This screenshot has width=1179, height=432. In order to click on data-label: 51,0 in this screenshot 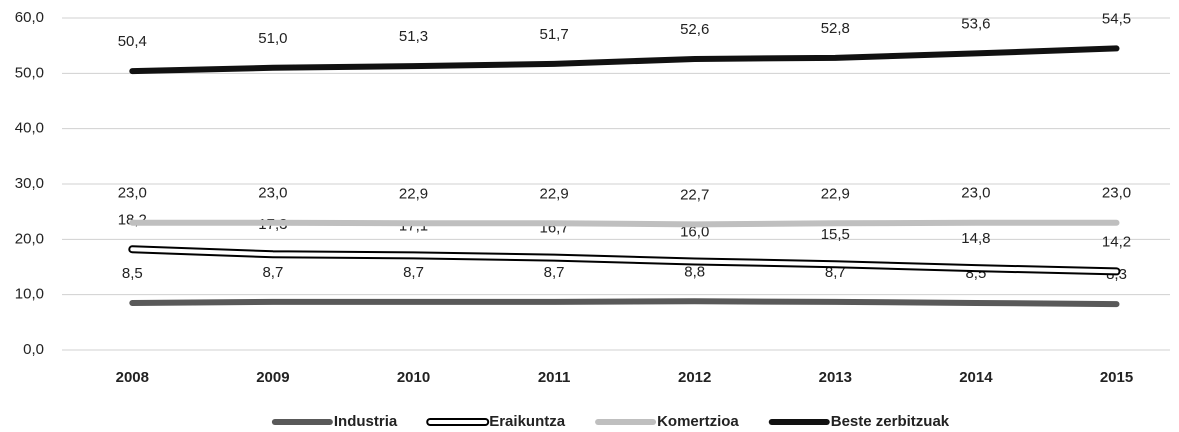, I will do `click(272, 38)`.